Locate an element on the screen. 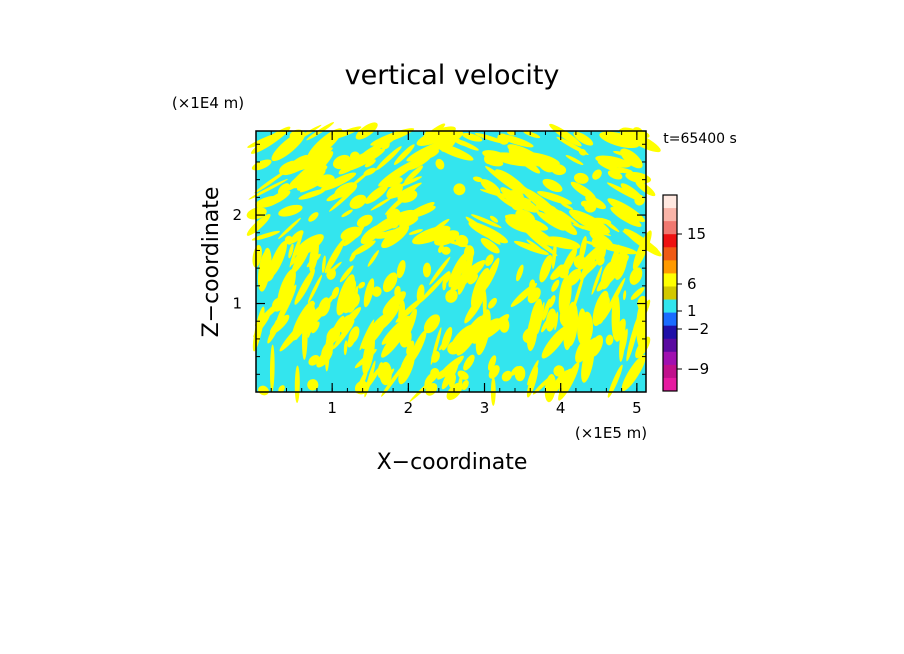 This screenshot has width=904, height=654. colorbar: 15 6 1−2 −9 is located at coordinates (685, 293).